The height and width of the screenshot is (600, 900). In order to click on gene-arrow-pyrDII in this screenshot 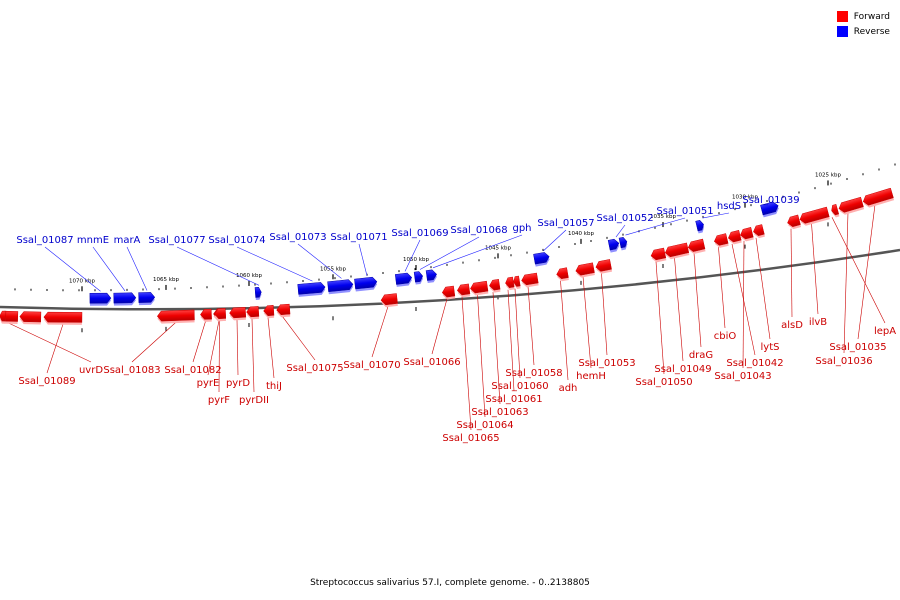, I will do `click(253, 313)`.